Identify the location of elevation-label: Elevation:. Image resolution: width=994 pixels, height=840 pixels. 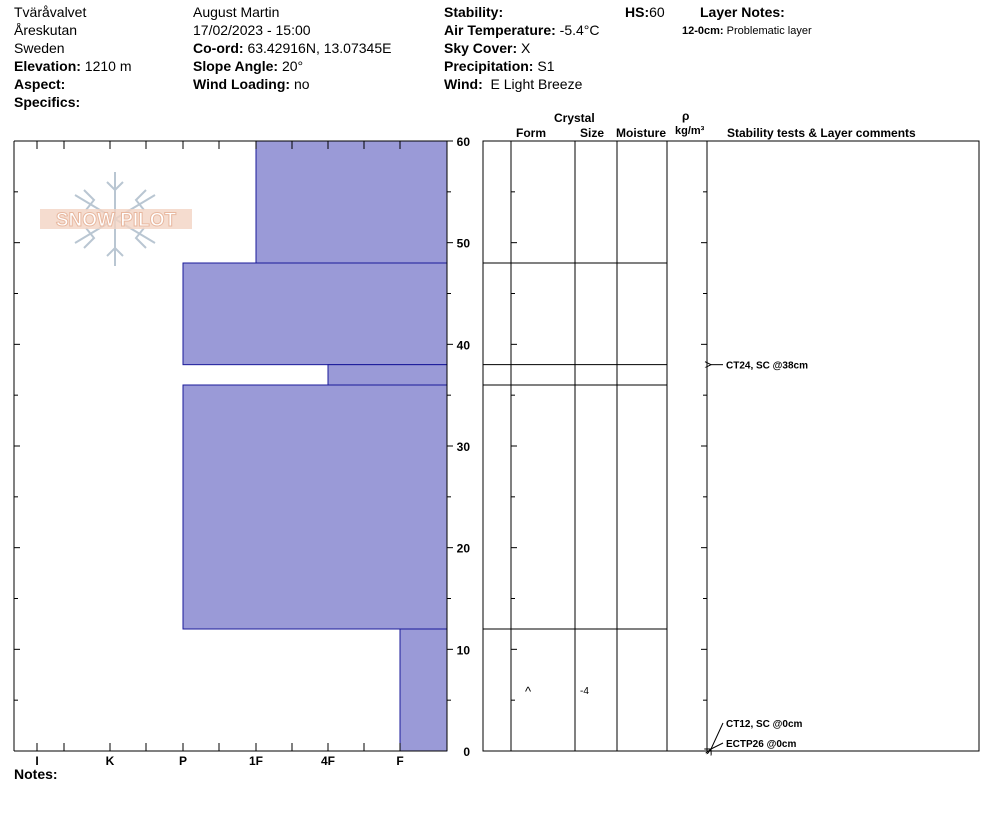
(47, 66).